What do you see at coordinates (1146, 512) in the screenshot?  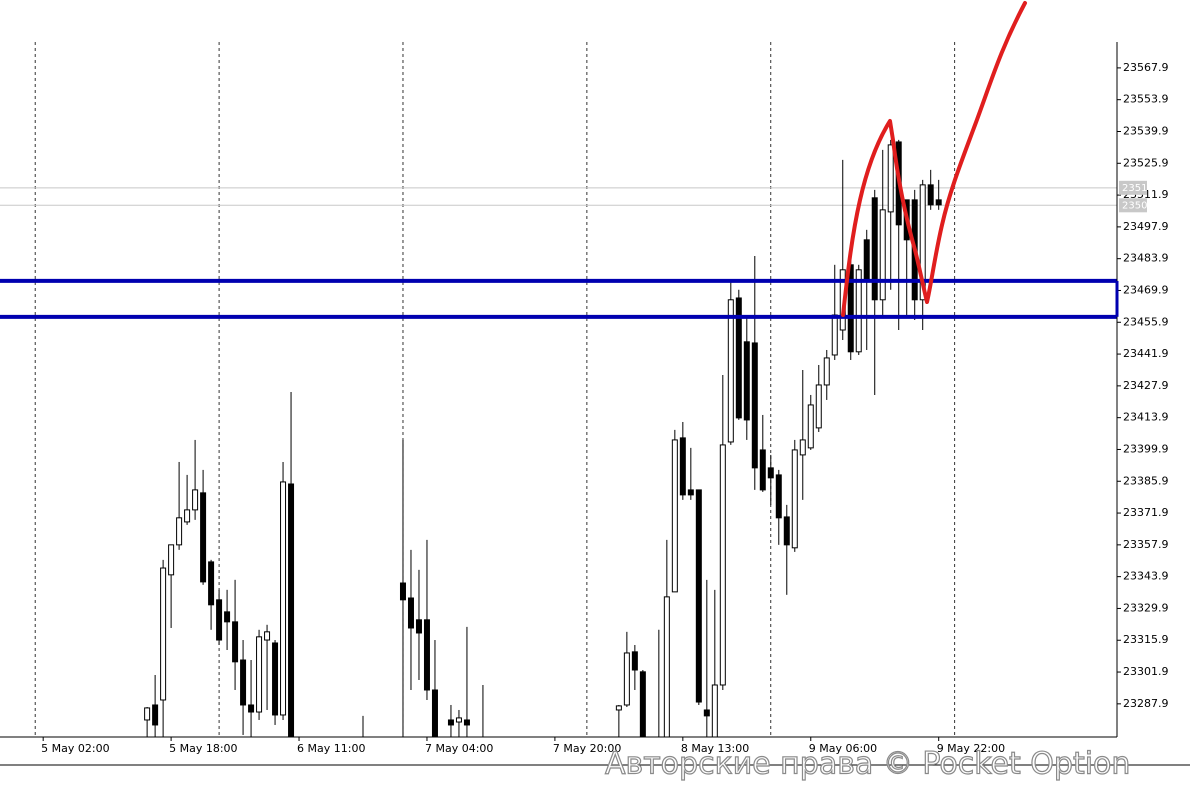 I see `y-tick-label: 23371.9` at bounding box center [1146, 512].